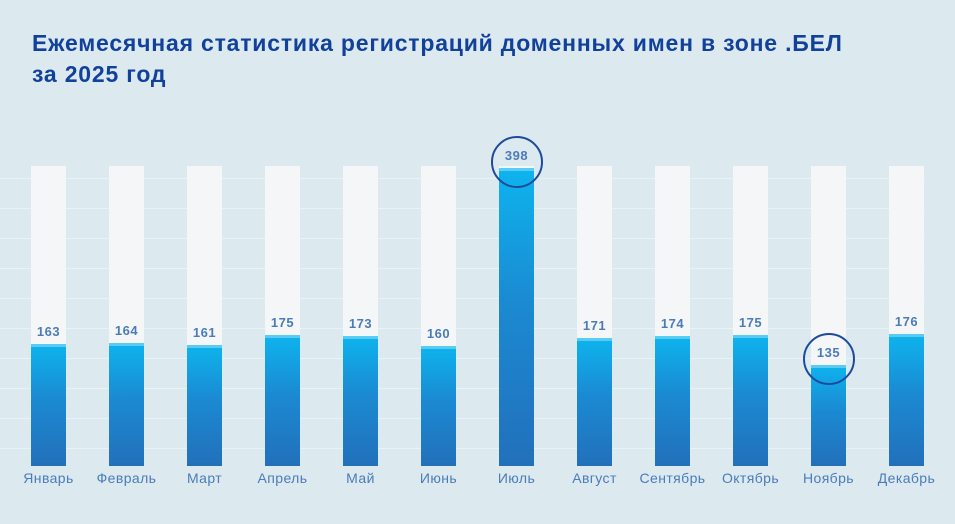 Image resolution: width=955 pixels, height=524 pixels. I want to click on bar-column-1: 163 Январь, so click(48, 326).